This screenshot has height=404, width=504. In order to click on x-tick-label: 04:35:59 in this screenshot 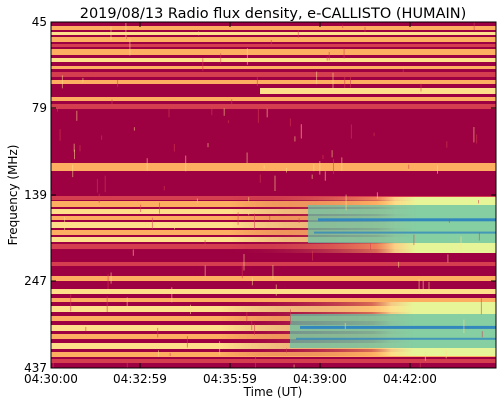, I will do `click(230, 379)`.